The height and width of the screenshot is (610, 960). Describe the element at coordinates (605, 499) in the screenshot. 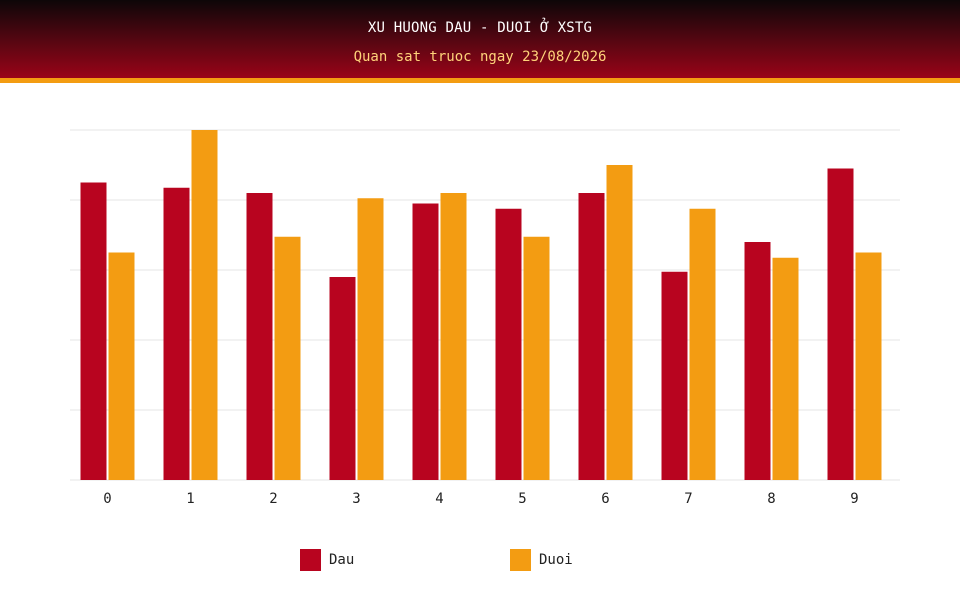

I see `x-tick-label: 6` at that location.